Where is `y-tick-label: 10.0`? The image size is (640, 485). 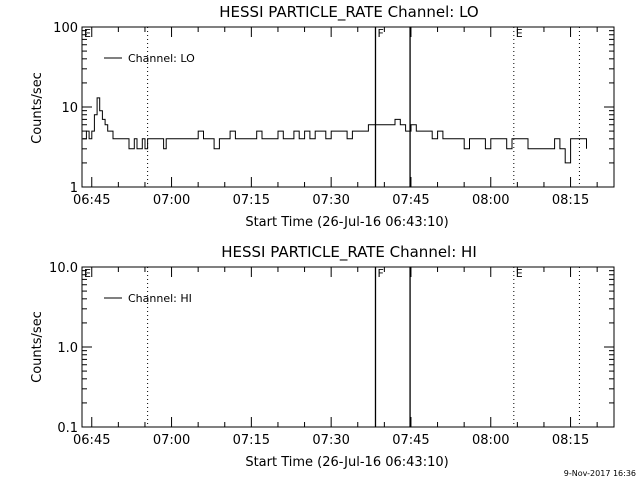 y-tick-label: 10.0 is located at coordinates (63, 268).